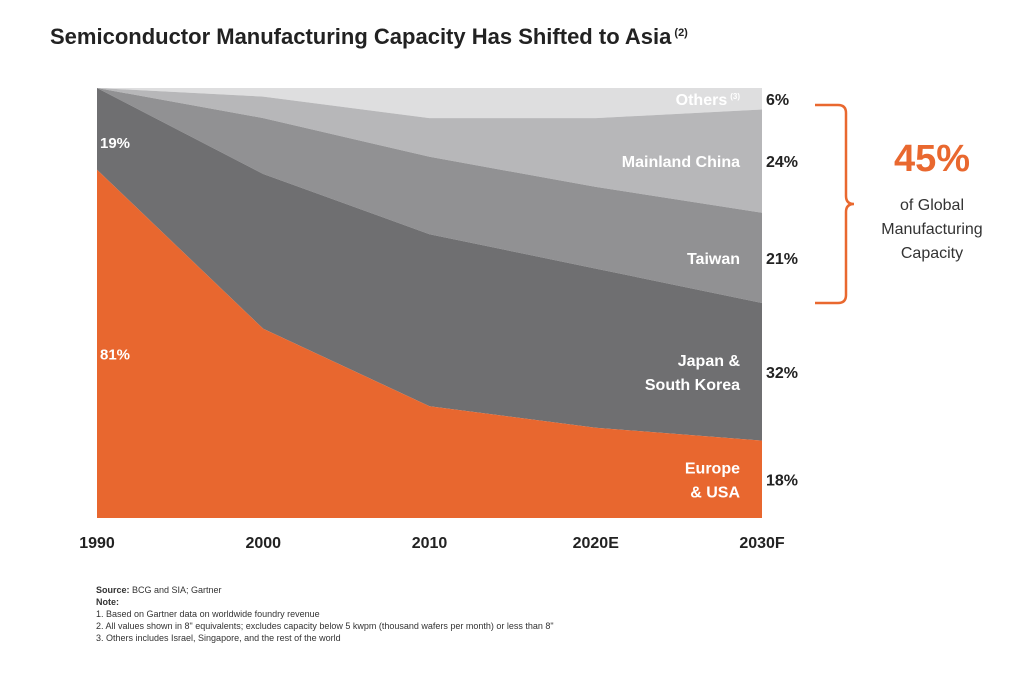  I want to click on end-value-label: 24%, so click(782, 162).